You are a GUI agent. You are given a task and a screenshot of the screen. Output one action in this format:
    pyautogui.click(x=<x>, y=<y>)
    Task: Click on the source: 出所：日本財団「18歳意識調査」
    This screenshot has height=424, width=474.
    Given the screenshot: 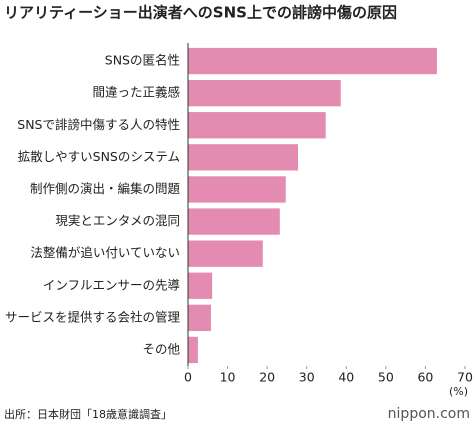 What is the action you would take?
    pyautogui.click(x=88, y=414)
    